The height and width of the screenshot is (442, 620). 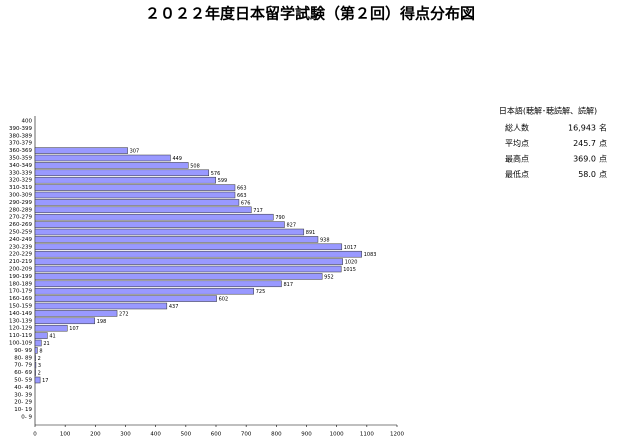 I want to click on y-tick-label: 20- 29, so click(x=23, y=403).